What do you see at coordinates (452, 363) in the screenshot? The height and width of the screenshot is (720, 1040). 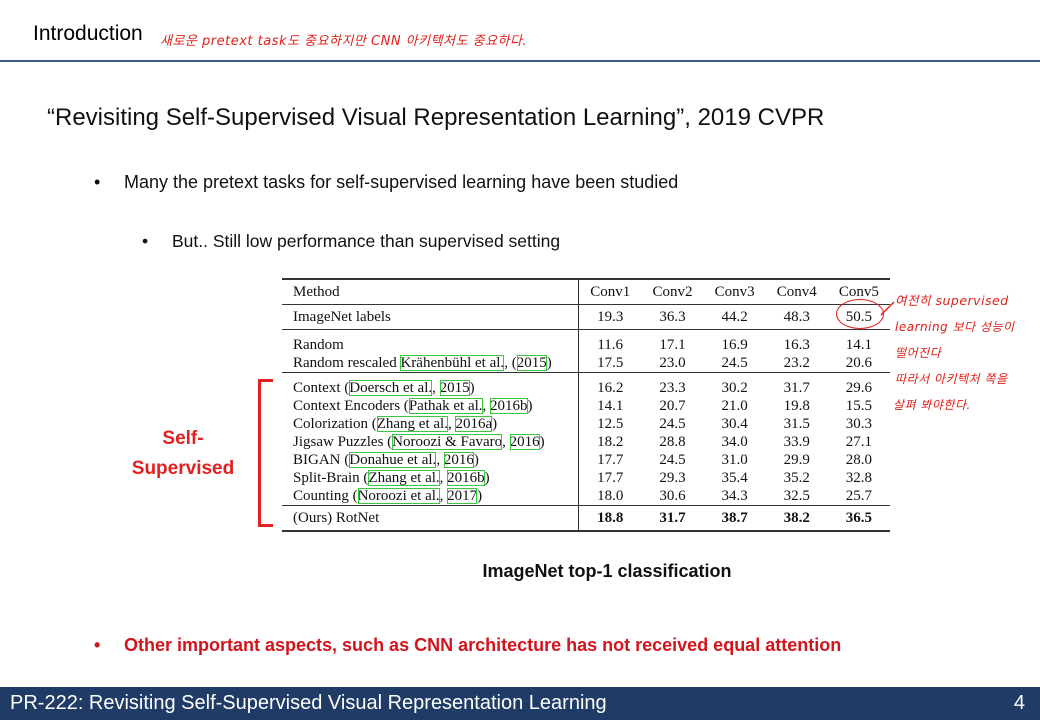 I see `citation-link: Krähenbühl et al.` at bounding box center [452, 363].